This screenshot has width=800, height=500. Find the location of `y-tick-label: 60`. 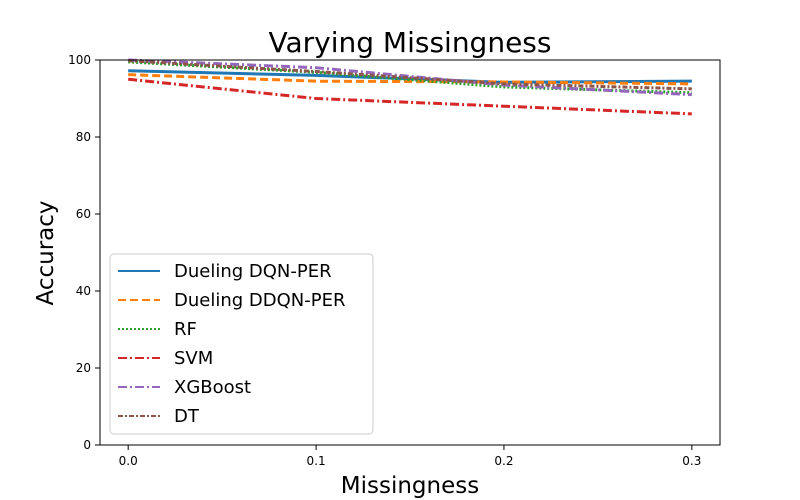

y-tick-label: 60 is located at coordinates (83, 214).